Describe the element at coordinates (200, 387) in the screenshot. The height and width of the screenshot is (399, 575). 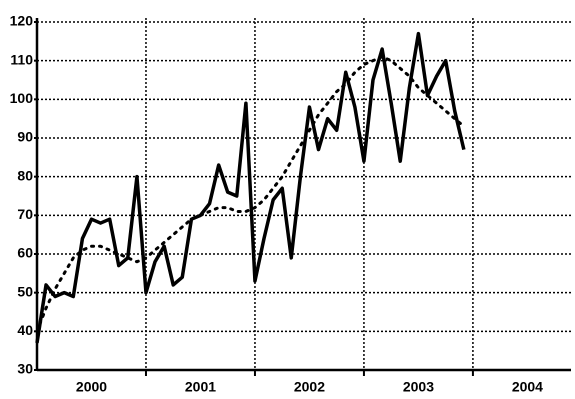
I see `x-tick-label: 2001` at that location.